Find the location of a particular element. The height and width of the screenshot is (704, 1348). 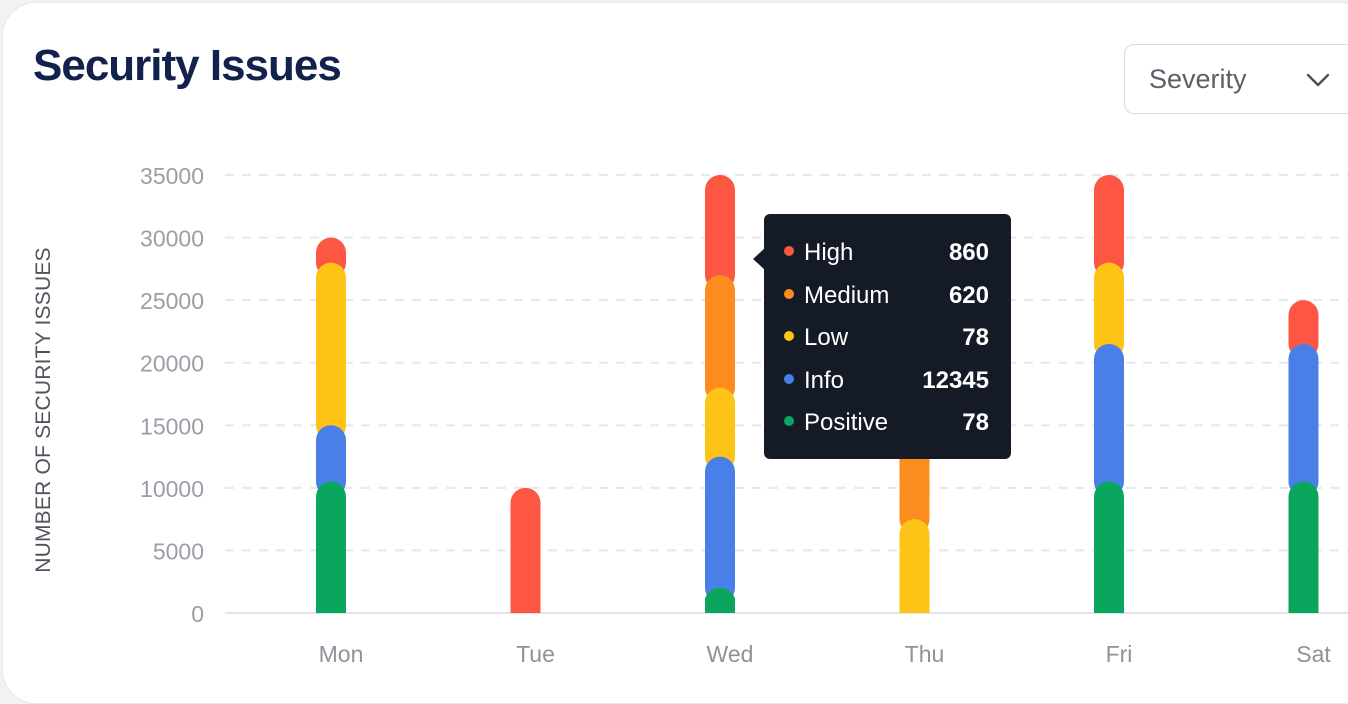

bar-segment-mon-low is located at coordinates (331, 351).